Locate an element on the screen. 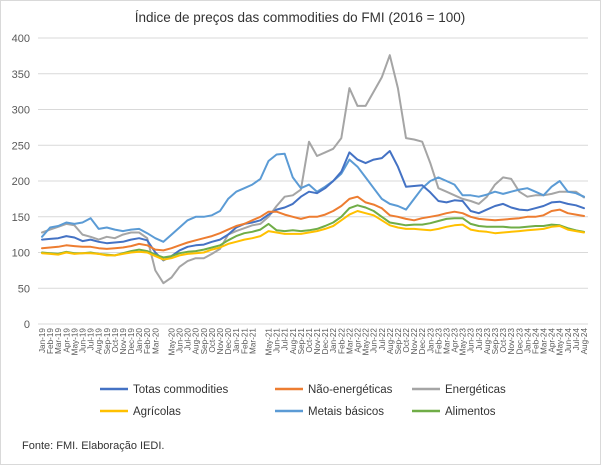  x-tick-label: Dec-22 is located at coordinates (422, 341).